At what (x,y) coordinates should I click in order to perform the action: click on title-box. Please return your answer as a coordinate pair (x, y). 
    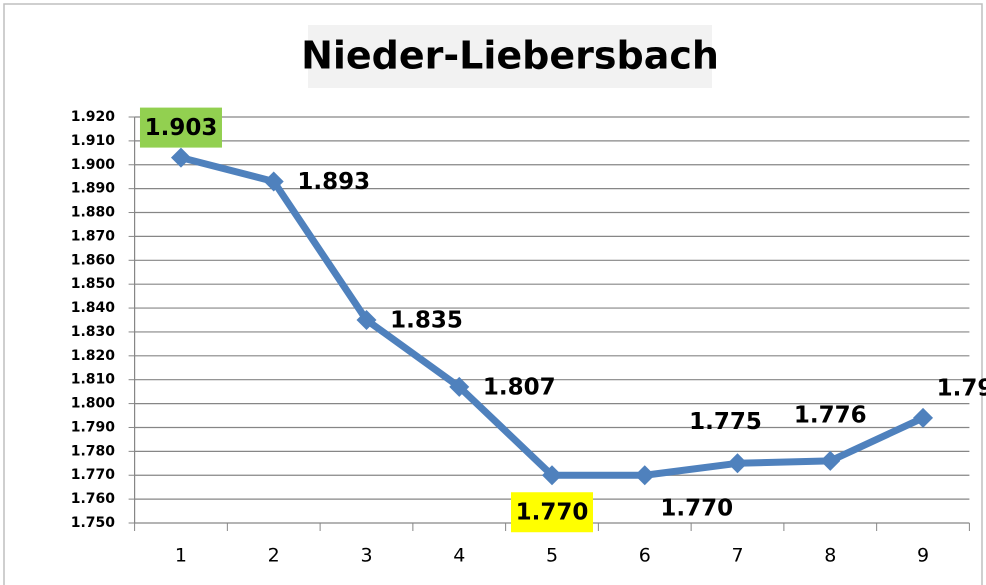
    Looking at the image, I should click on (510, 56).